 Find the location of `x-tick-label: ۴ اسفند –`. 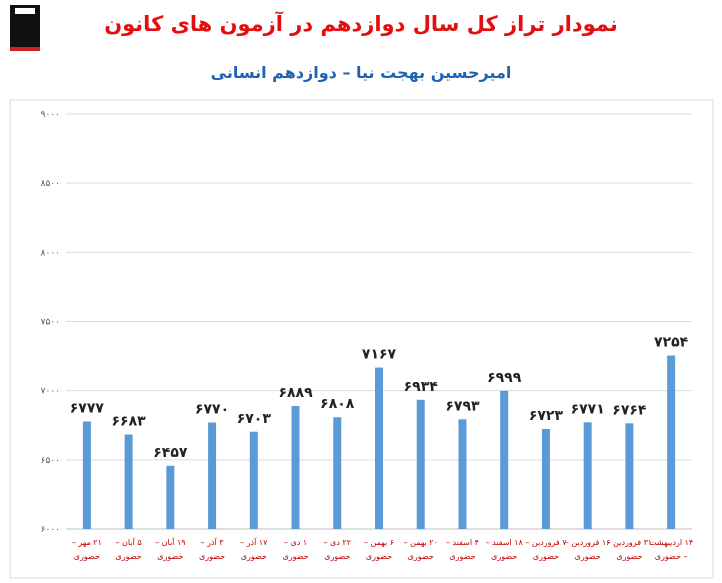

x-tick-label: ۴ اسفند – is located at coordinates (462, 542).